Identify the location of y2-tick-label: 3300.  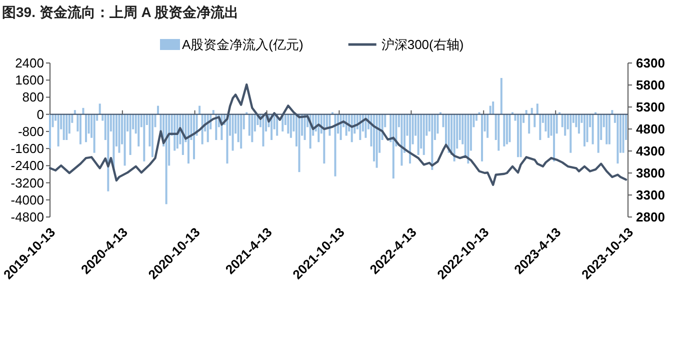
(650, 195).